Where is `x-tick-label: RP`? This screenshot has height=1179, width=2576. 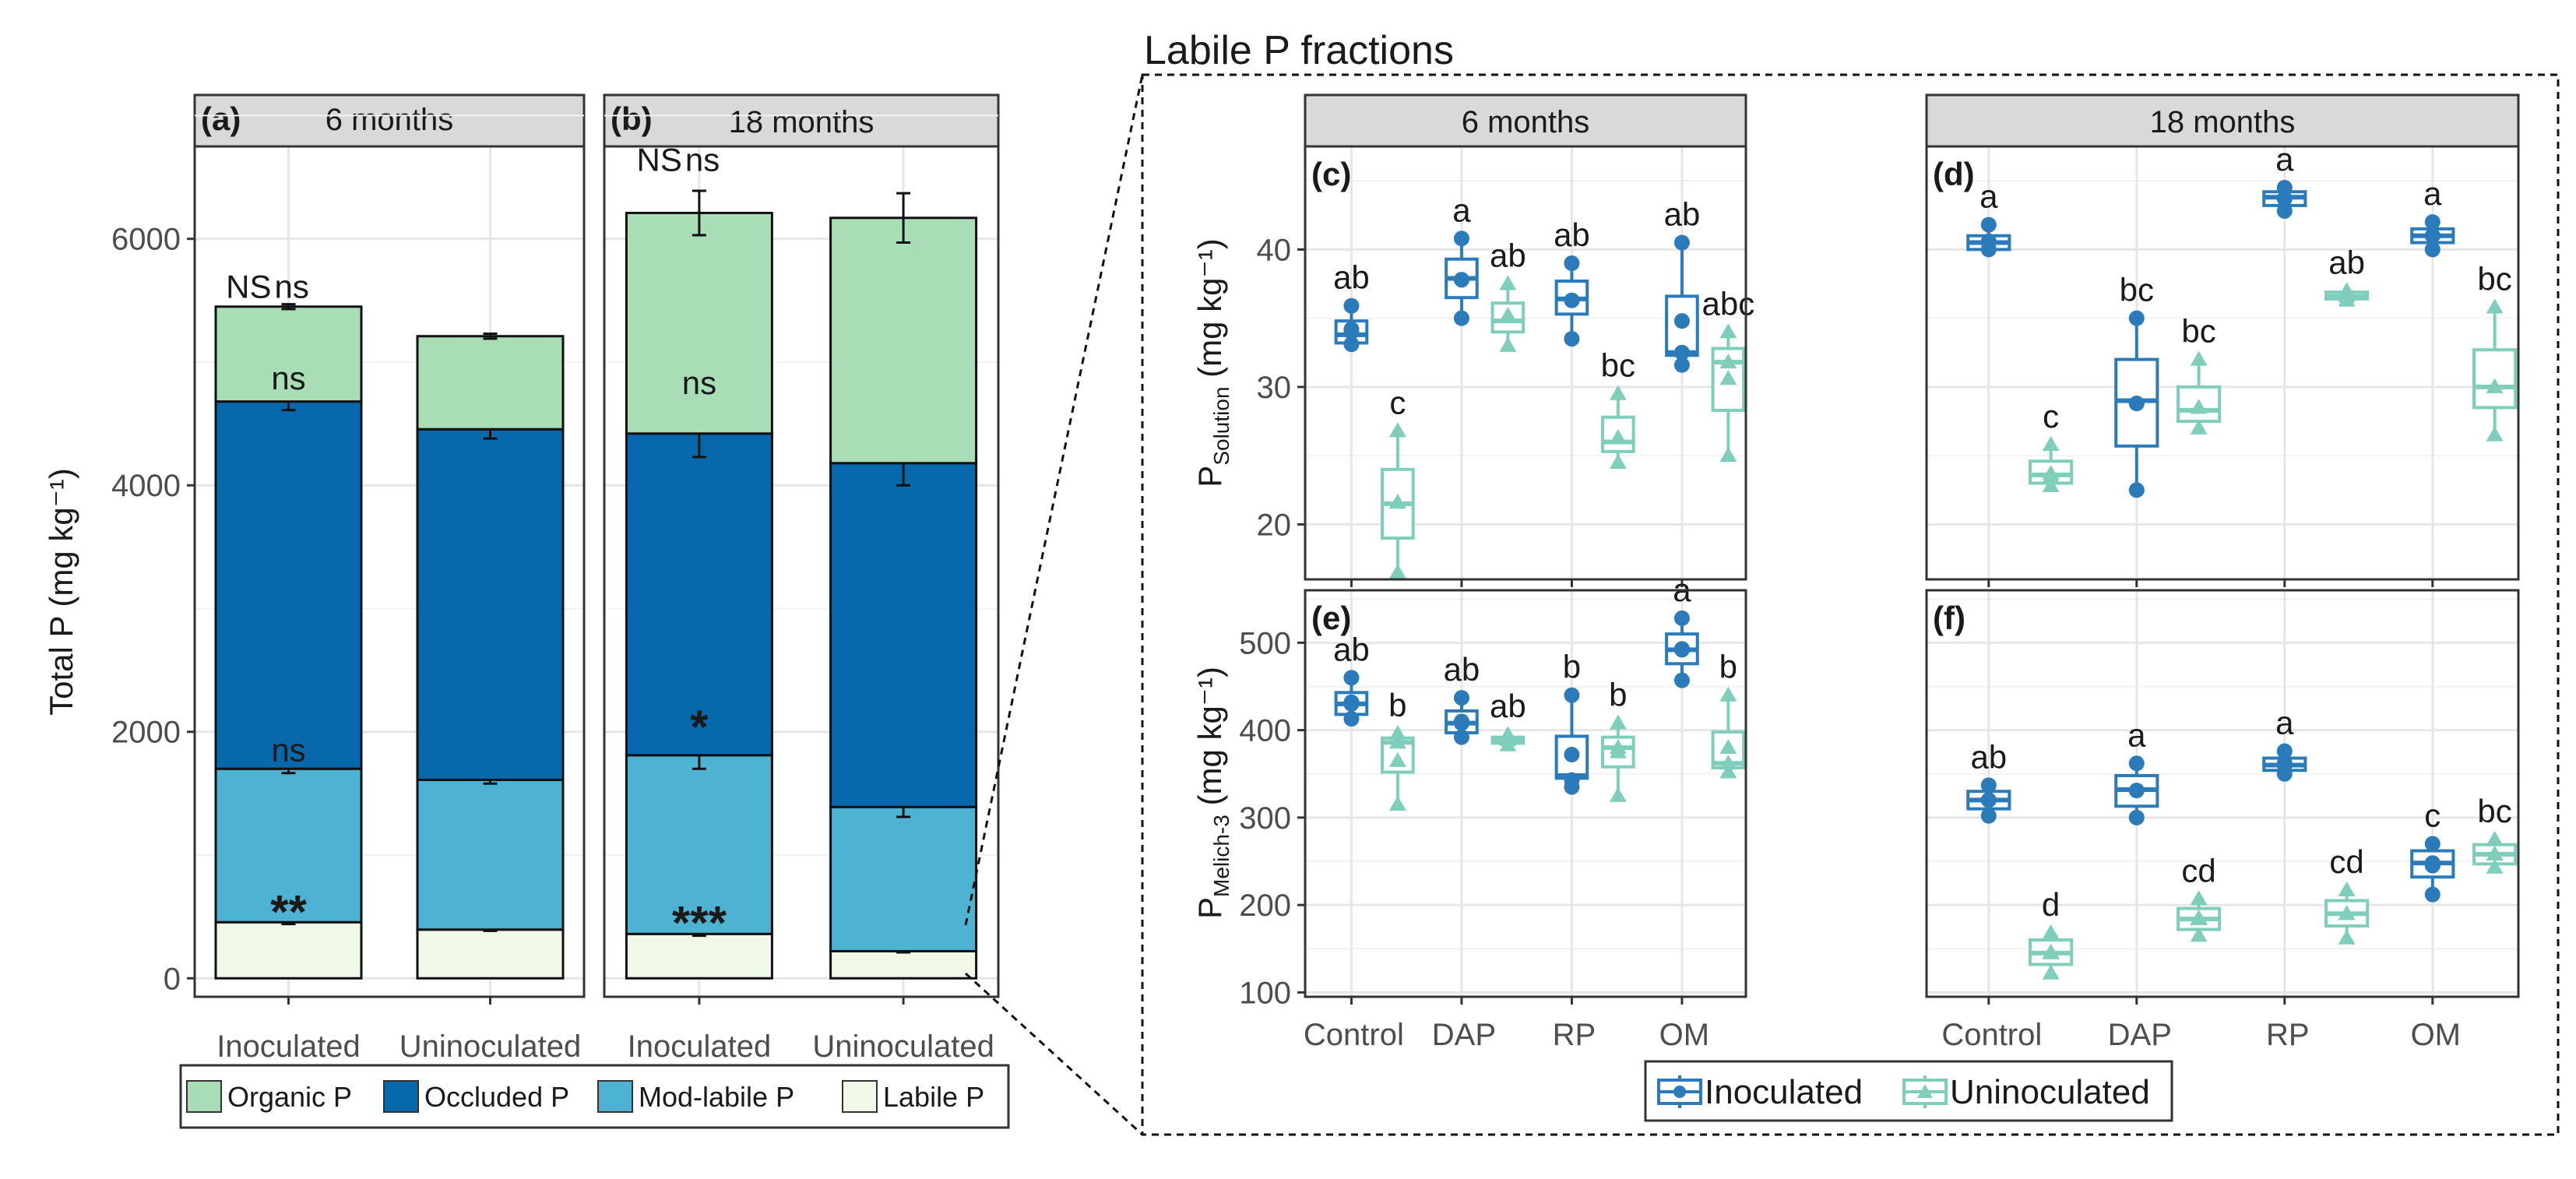 x-tick-label: RP is located at coordinates (2288, 1035).